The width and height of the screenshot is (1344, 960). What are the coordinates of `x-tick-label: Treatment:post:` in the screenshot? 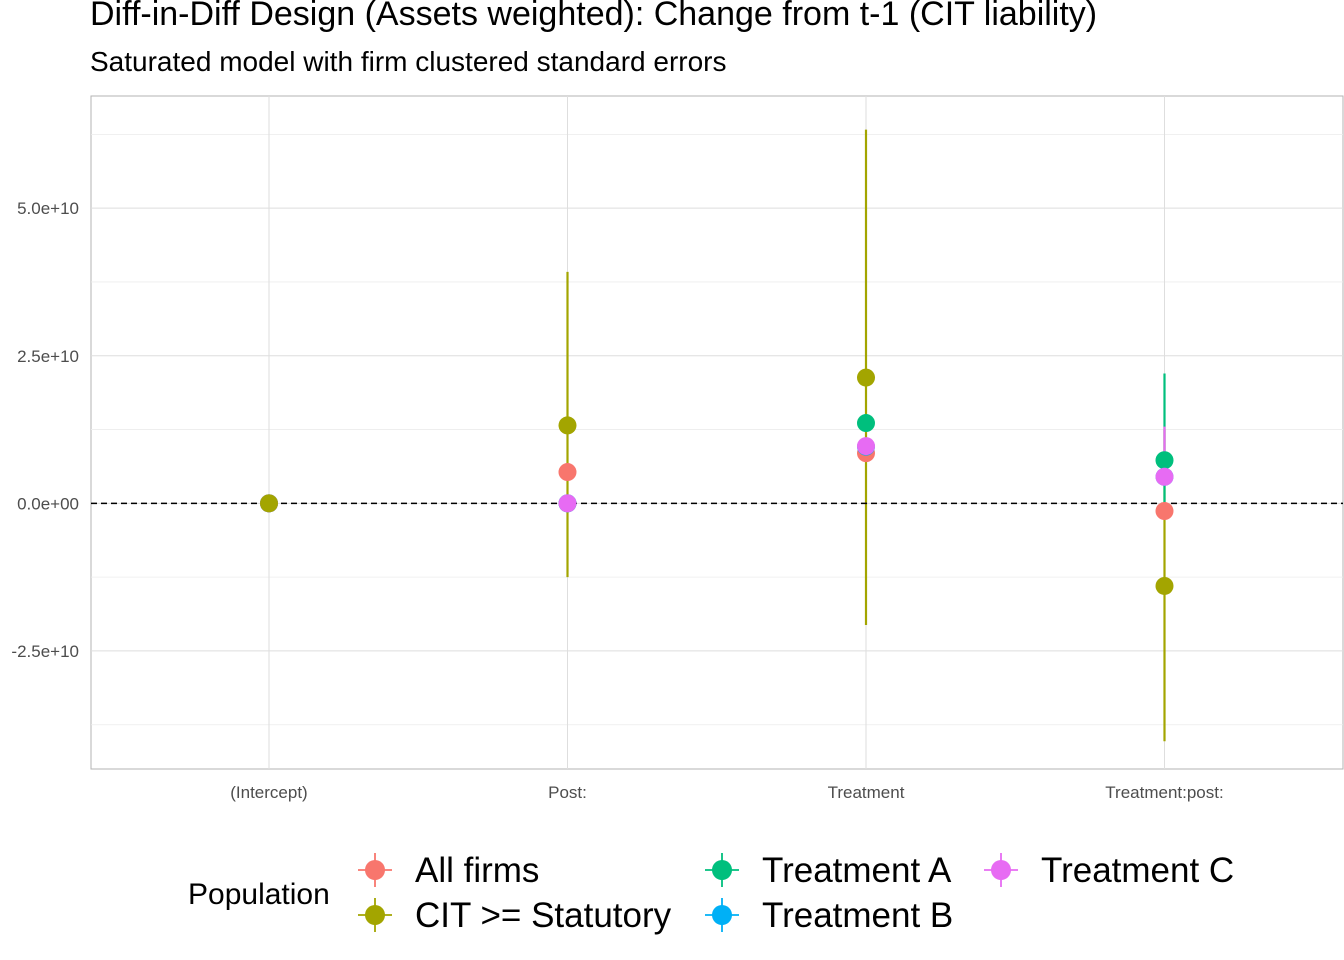 It's located at (1164, 792).